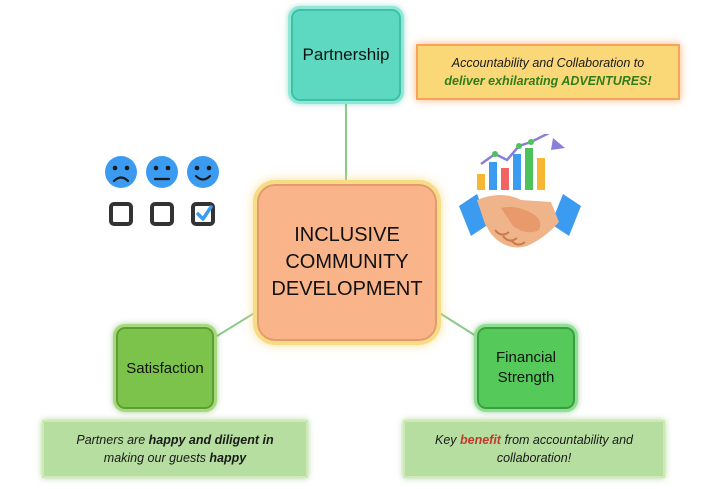  What do you see at coordinates (347, 235) in the screenshot?
I see `center-line1: INCLUSIVE` at bounding box center [347, 235].